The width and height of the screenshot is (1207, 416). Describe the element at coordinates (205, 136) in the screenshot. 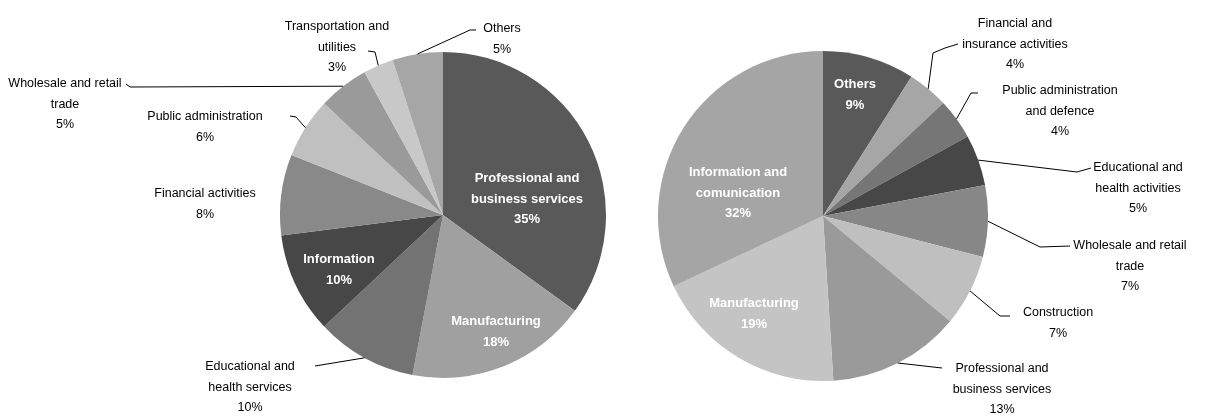

I see `data-label: 6%` at that location.